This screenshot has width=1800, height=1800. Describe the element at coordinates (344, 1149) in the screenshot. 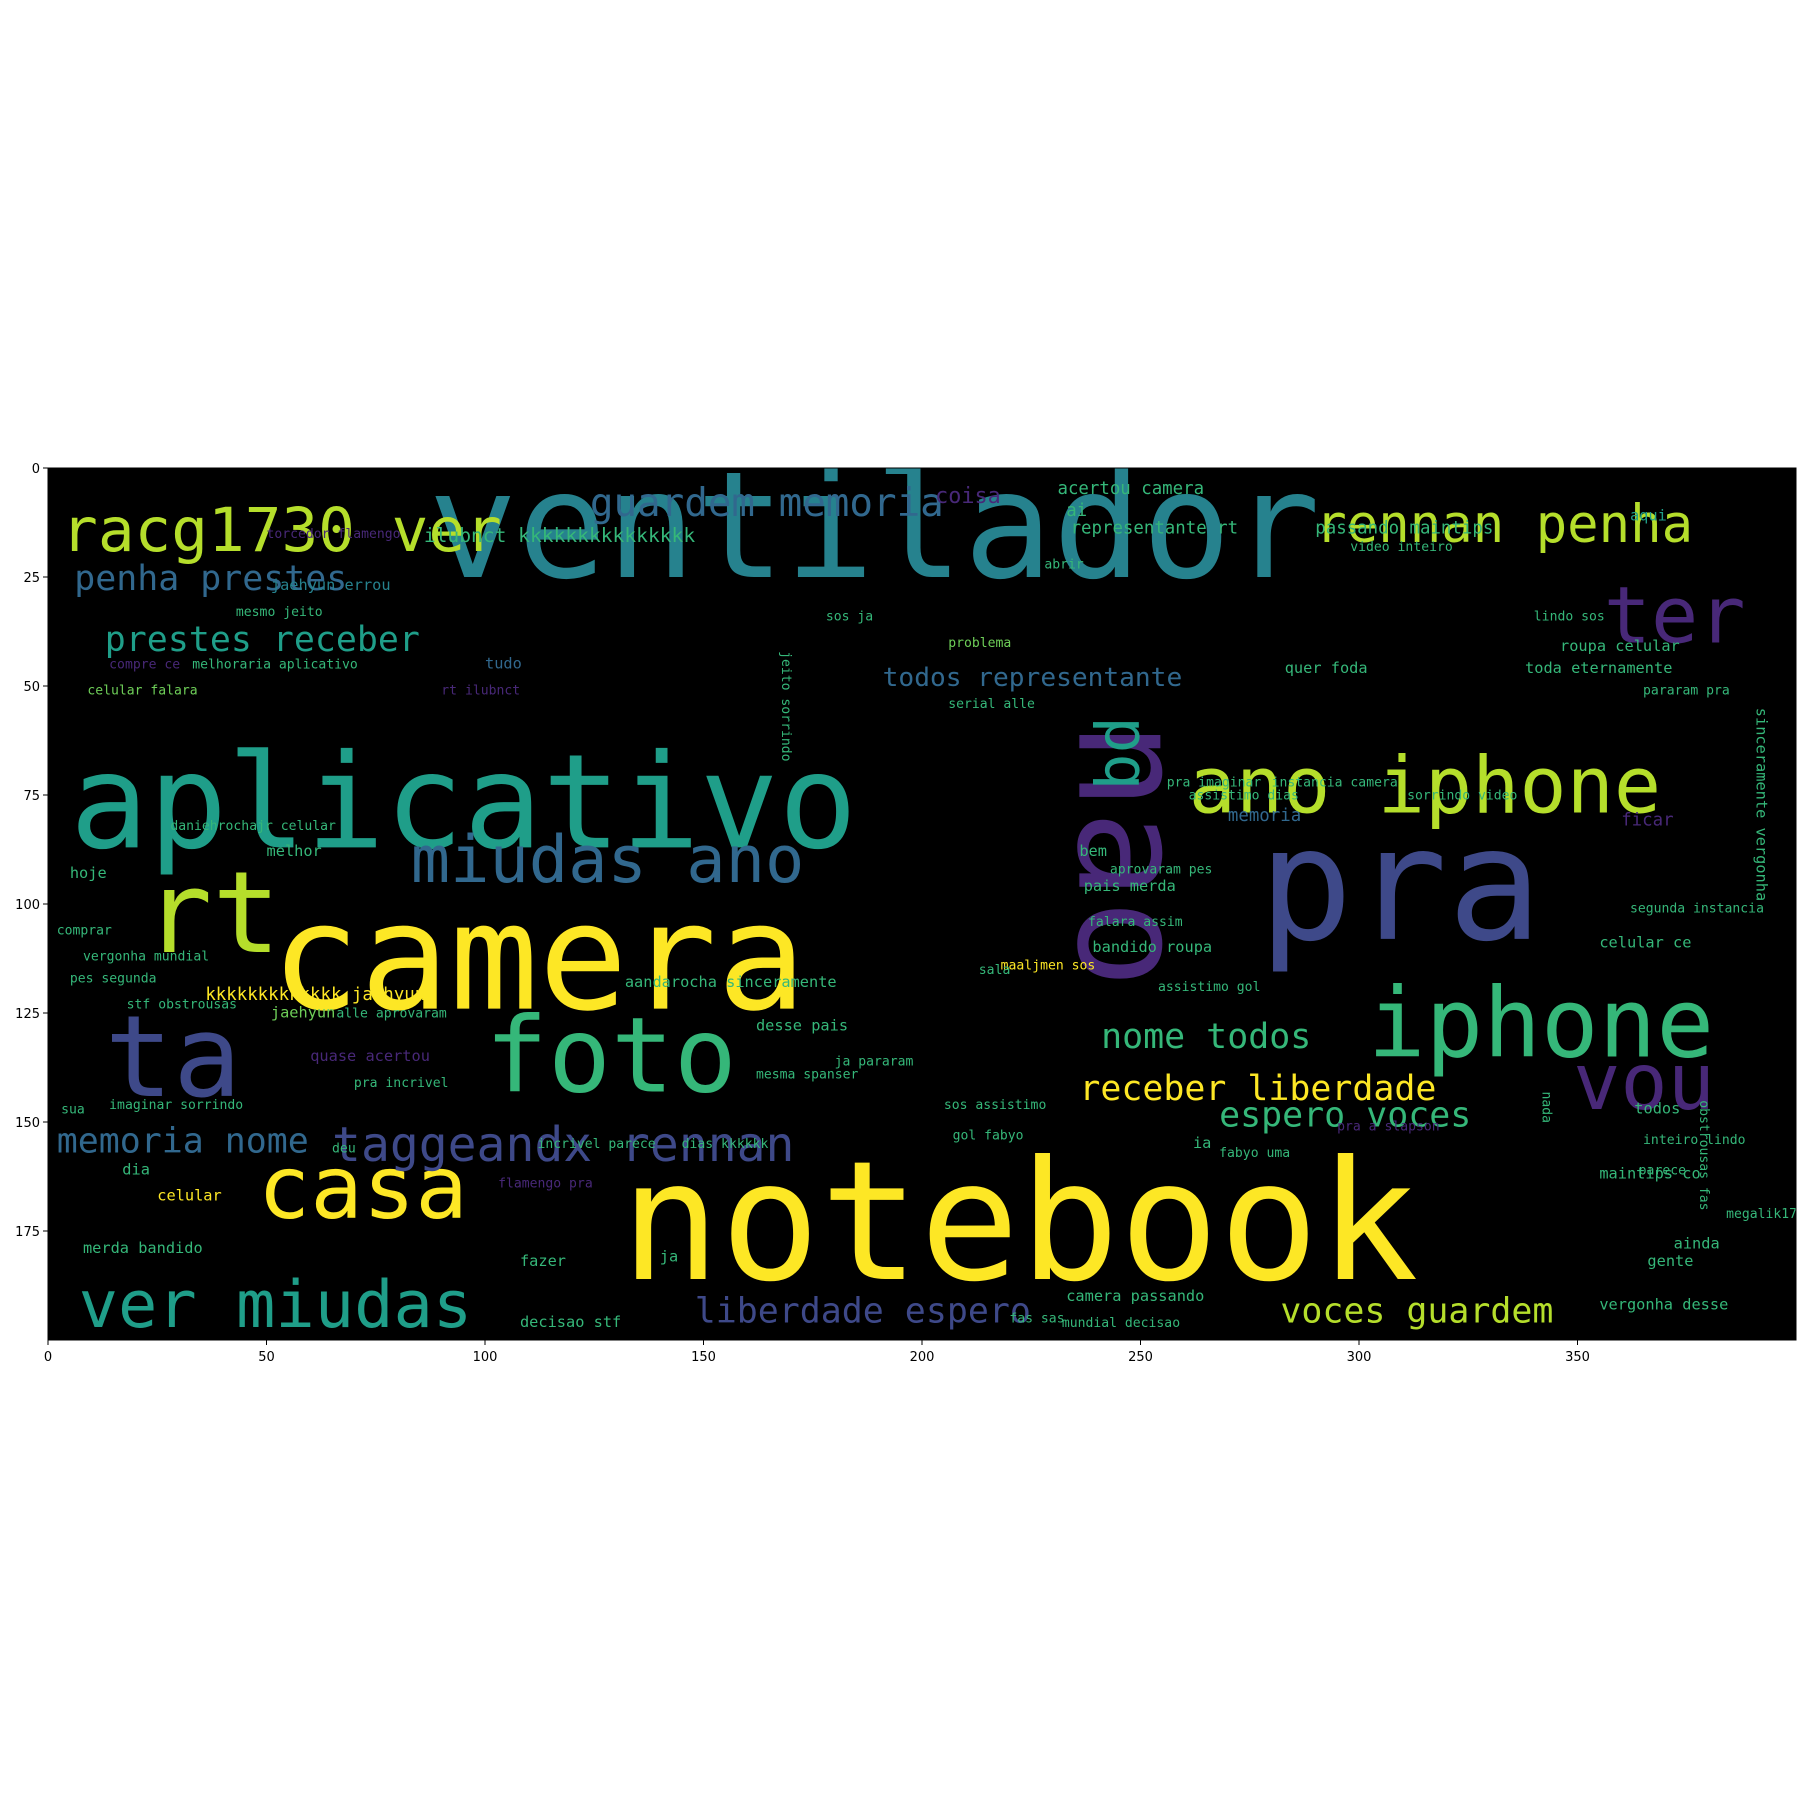

I see `cloud-word: deu` at that location.